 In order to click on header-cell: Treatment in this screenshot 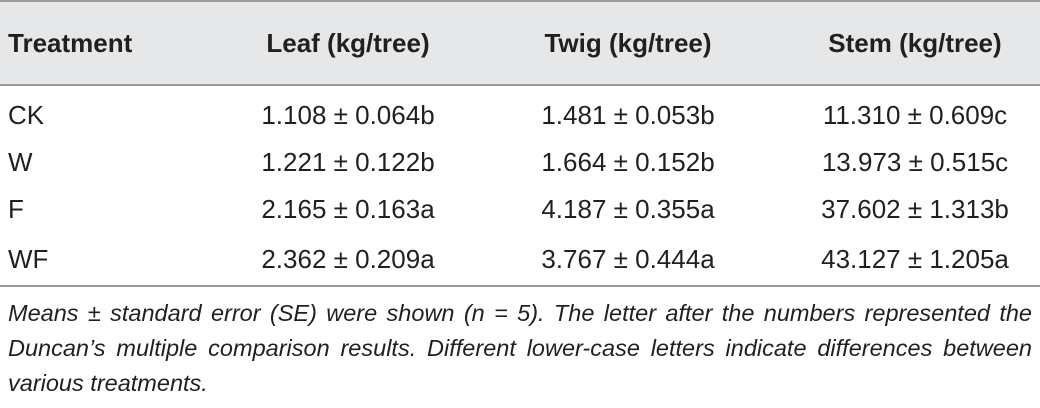, I will do `click(104, 43)`.